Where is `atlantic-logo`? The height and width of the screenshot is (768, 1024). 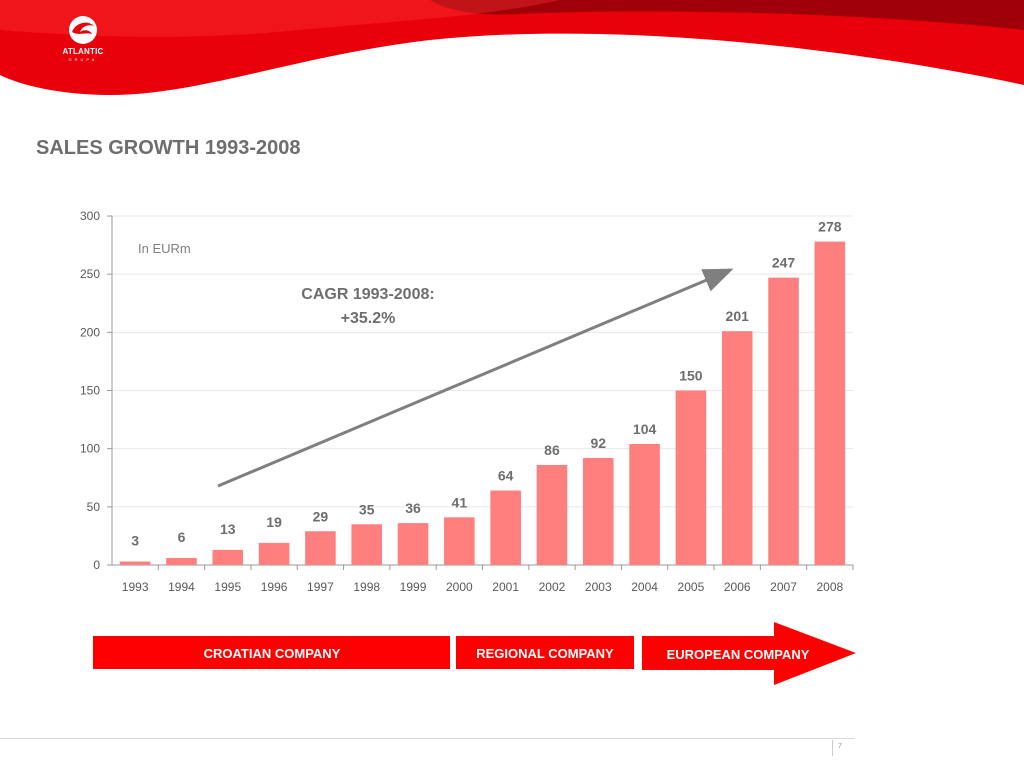
atlantic-logo is located at coordinates (83, 30).